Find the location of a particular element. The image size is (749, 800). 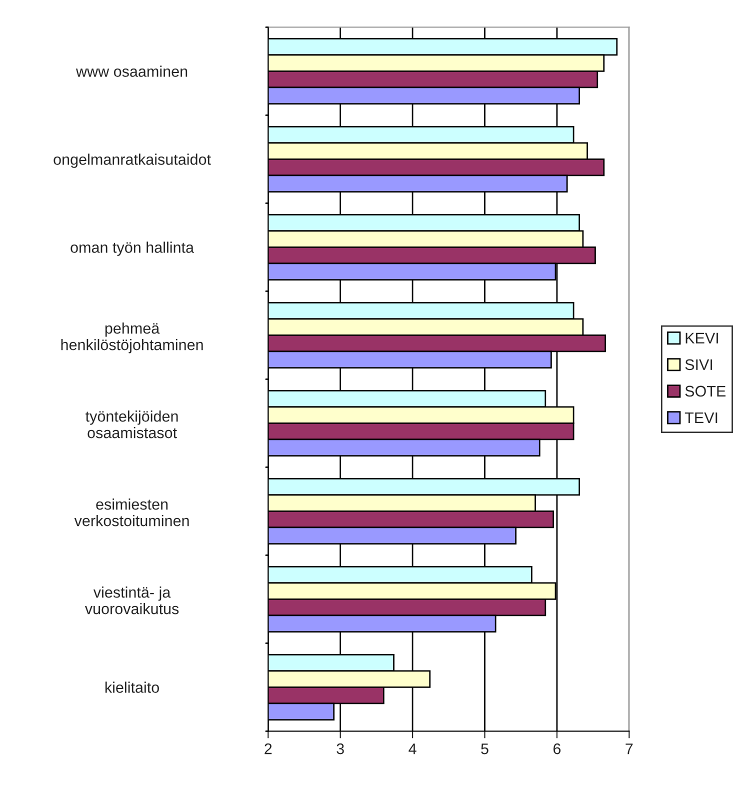

y-tick-label: kielitaito is located at coordinates (132, 687).